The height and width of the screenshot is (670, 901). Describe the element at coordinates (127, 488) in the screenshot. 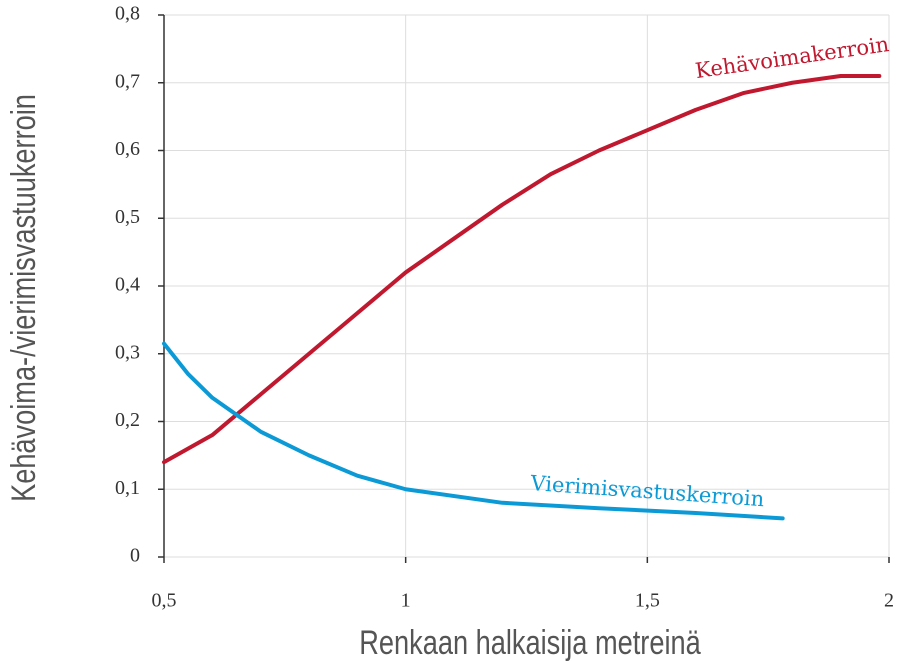

I see `y-tick-label: 0,1` at that location.